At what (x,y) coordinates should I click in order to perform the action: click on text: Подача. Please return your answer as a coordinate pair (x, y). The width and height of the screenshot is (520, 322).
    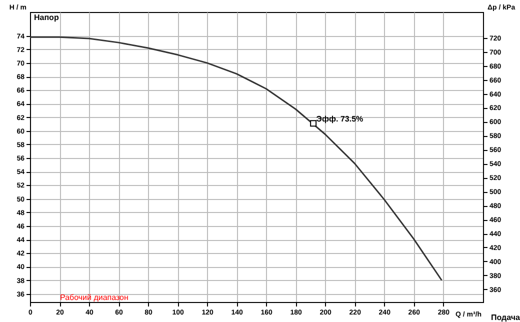
    Looking at the image, I should click on (505, 317).